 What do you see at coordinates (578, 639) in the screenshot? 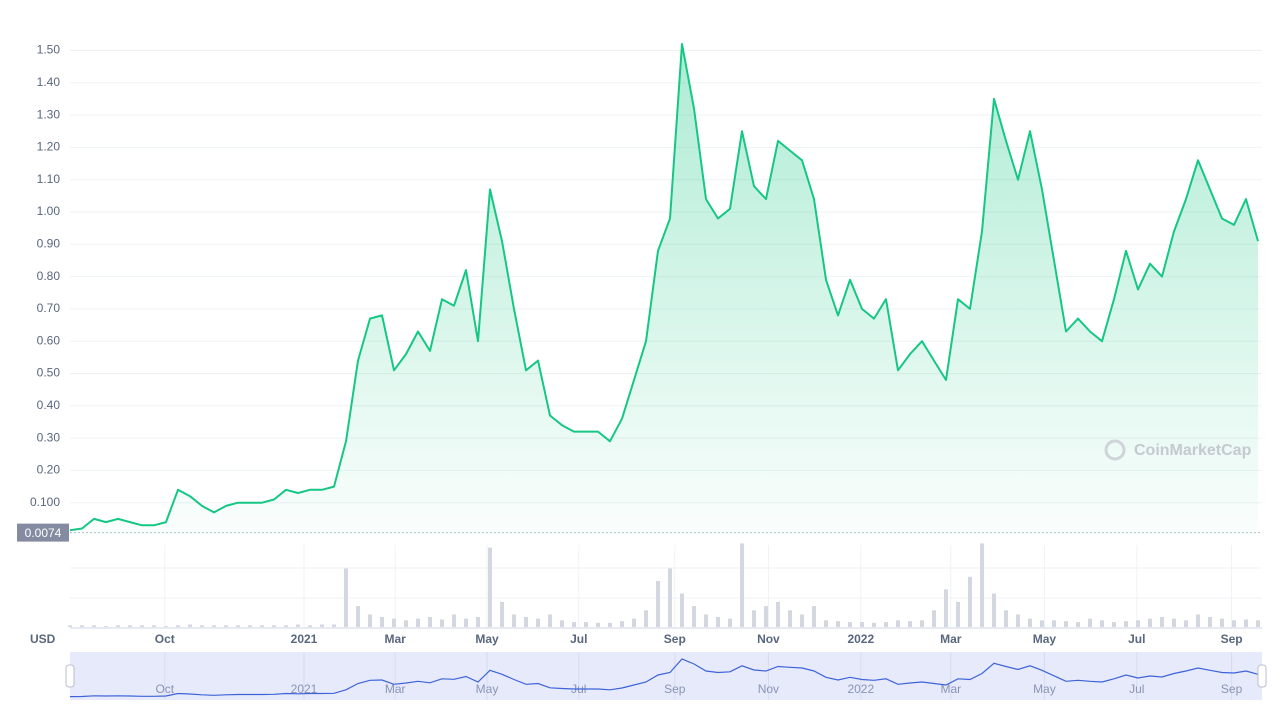
I see `x-tick-label: Jul` at bounding box center [578, 639].